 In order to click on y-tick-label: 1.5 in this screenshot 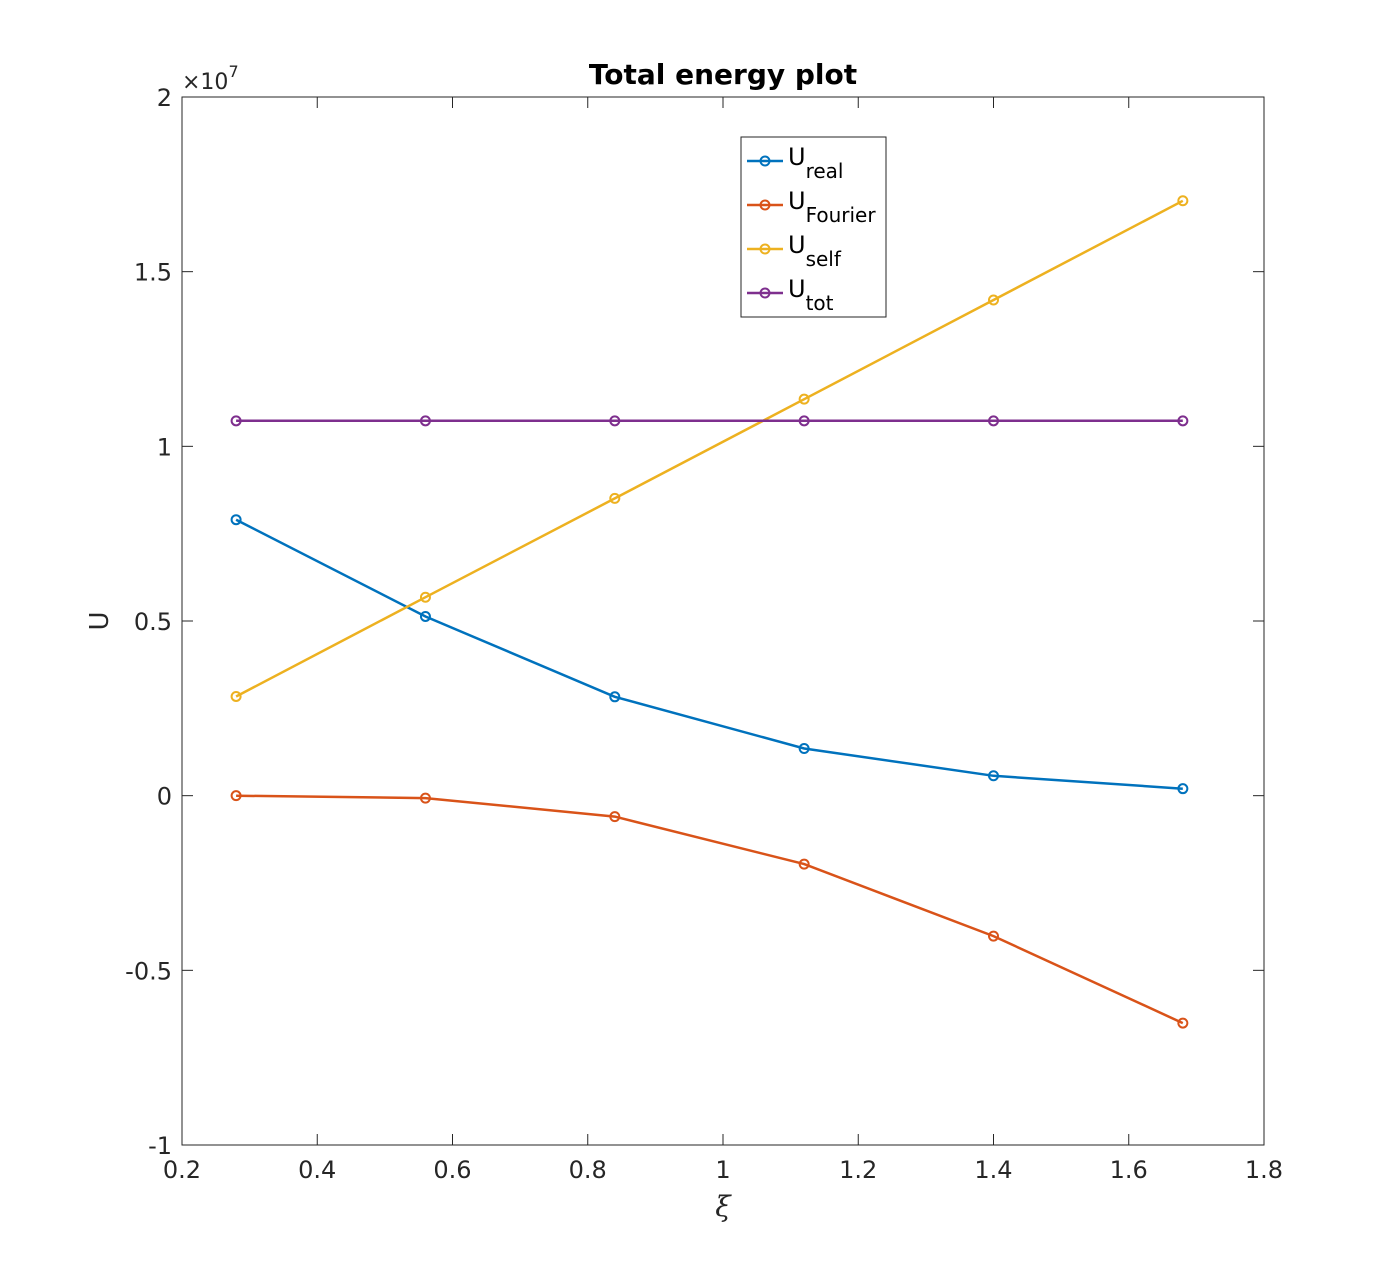, I will do `click(153, 273)`.